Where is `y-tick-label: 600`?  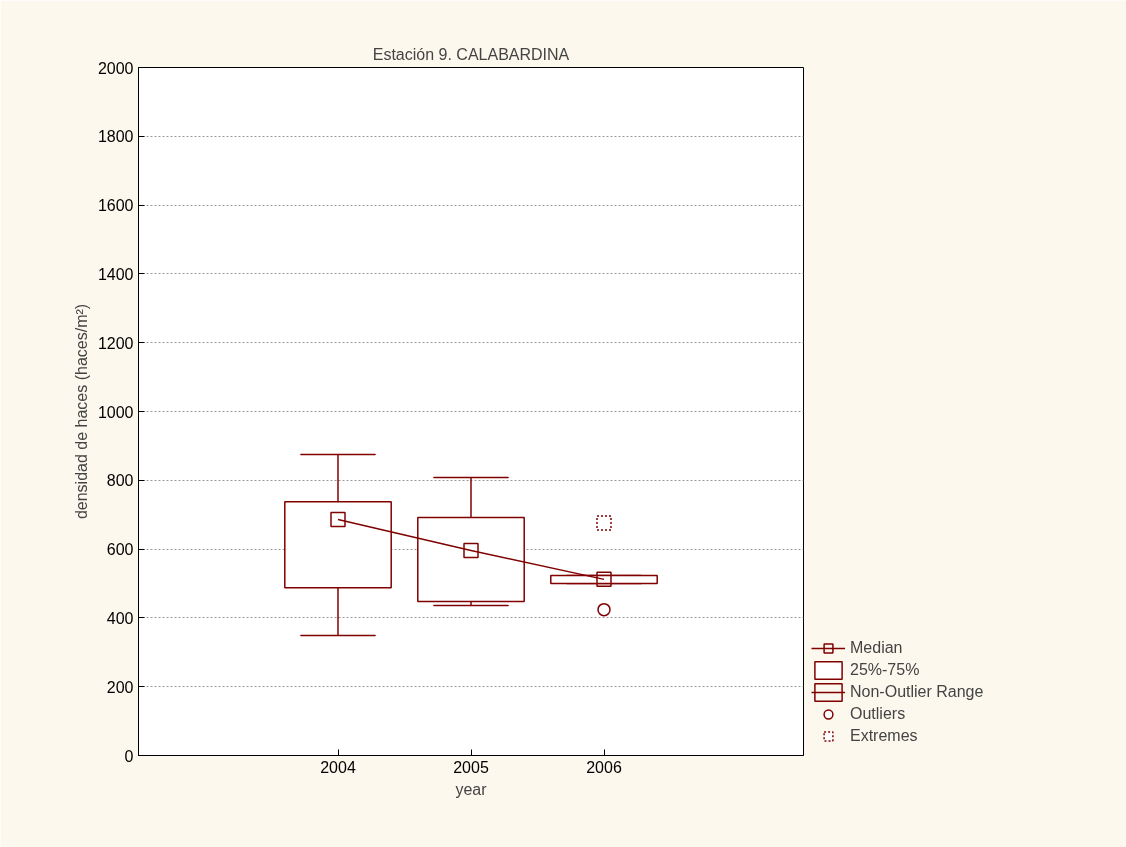
y-tick-label: 600 is located at coordinates (120, 550).